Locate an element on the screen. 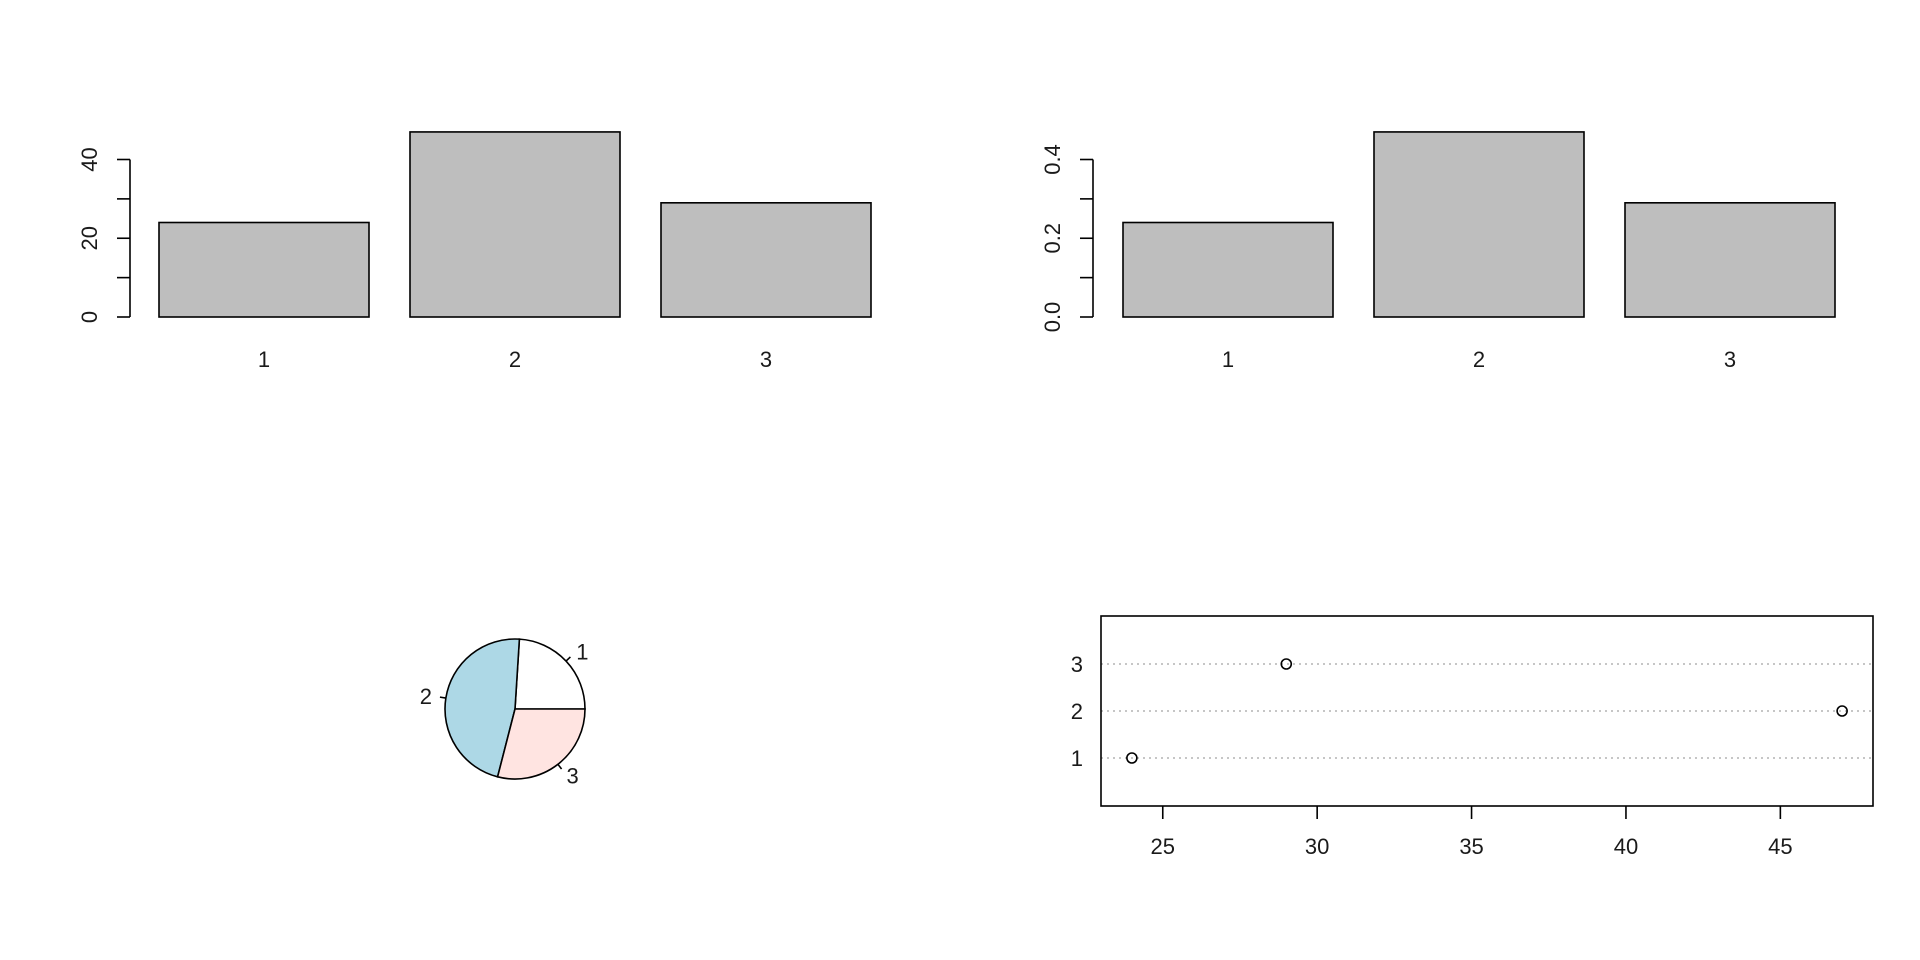 The image size is (1920, 960). pie-slice-label: 3 is located at coordinates (572, 775).